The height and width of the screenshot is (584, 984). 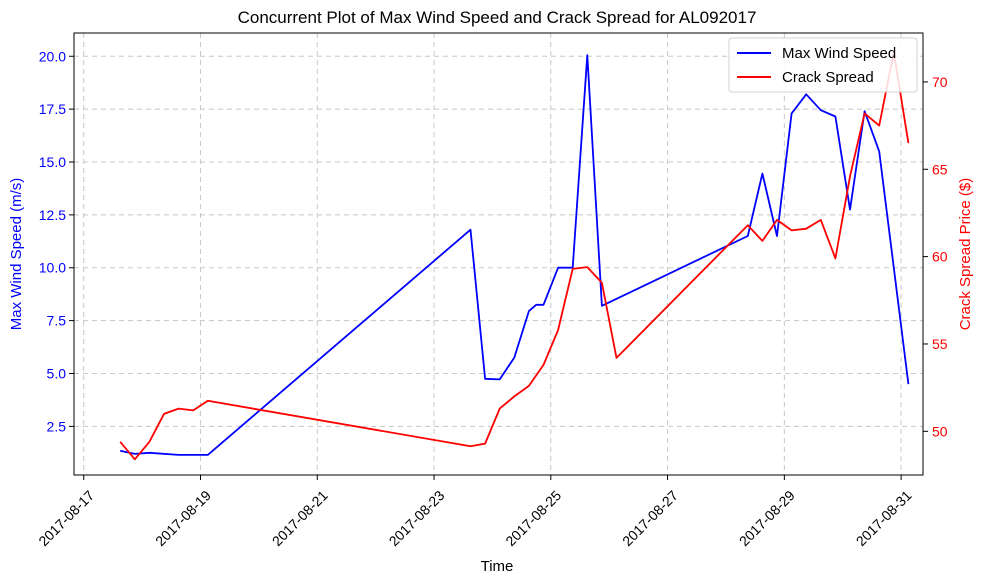 What do you see at coordinates (940, 169) in the screenshot?
I see `y-right-tick-label: 65` at bounding box center [940, 169].